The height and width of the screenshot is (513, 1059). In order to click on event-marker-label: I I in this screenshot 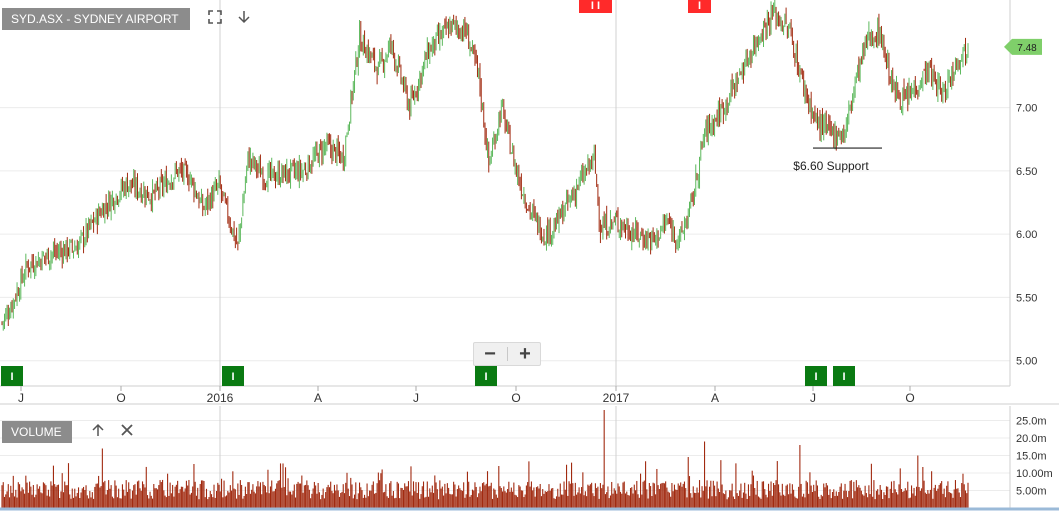, I will do `click(595, 6)`.